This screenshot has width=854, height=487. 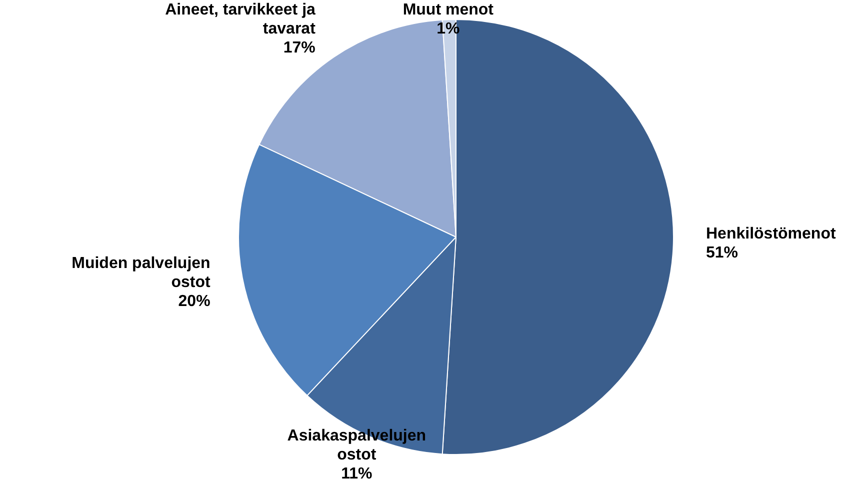 I want to click on slice-label: Aineet, tarvikkeet ja tavarat, so click(x=240, y=19).